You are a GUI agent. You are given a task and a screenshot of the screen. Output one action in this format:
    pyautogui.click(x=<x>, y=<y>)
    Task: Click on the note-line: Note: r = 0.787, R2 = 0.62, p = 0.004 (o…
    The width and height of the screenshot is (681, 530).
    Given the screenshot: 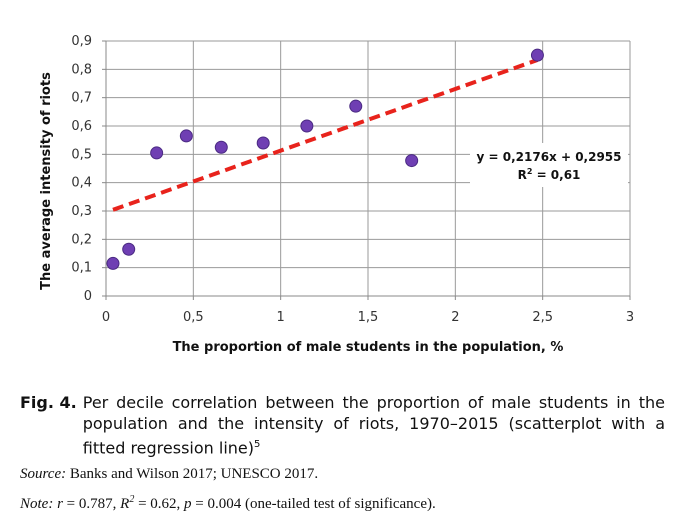 What is the action you would take?
    pyautogui.click(x=228, y=503)
    